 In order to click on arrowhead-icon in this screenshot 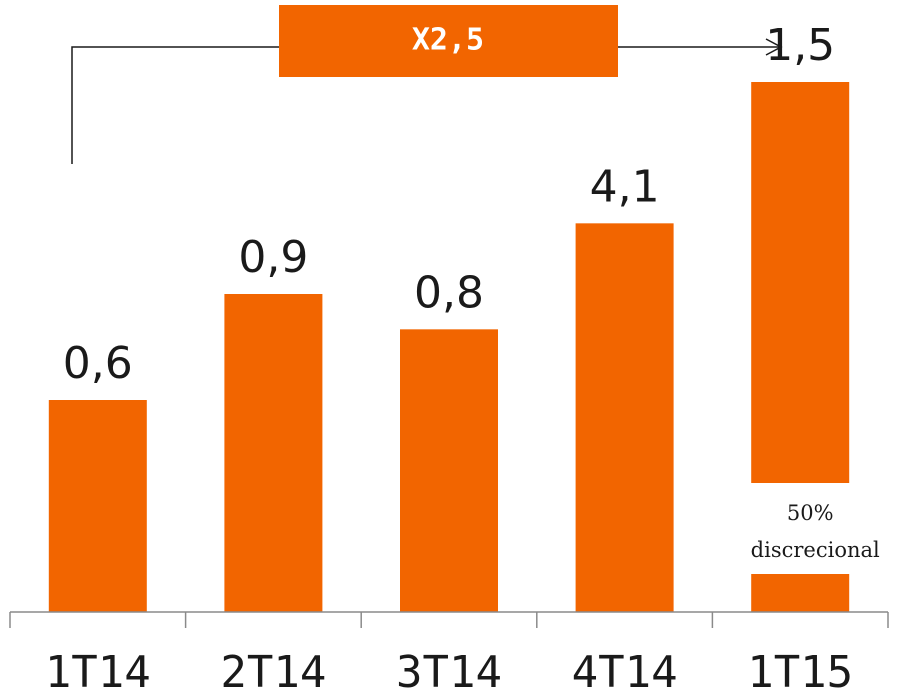, I will do `click(774, 47)`.